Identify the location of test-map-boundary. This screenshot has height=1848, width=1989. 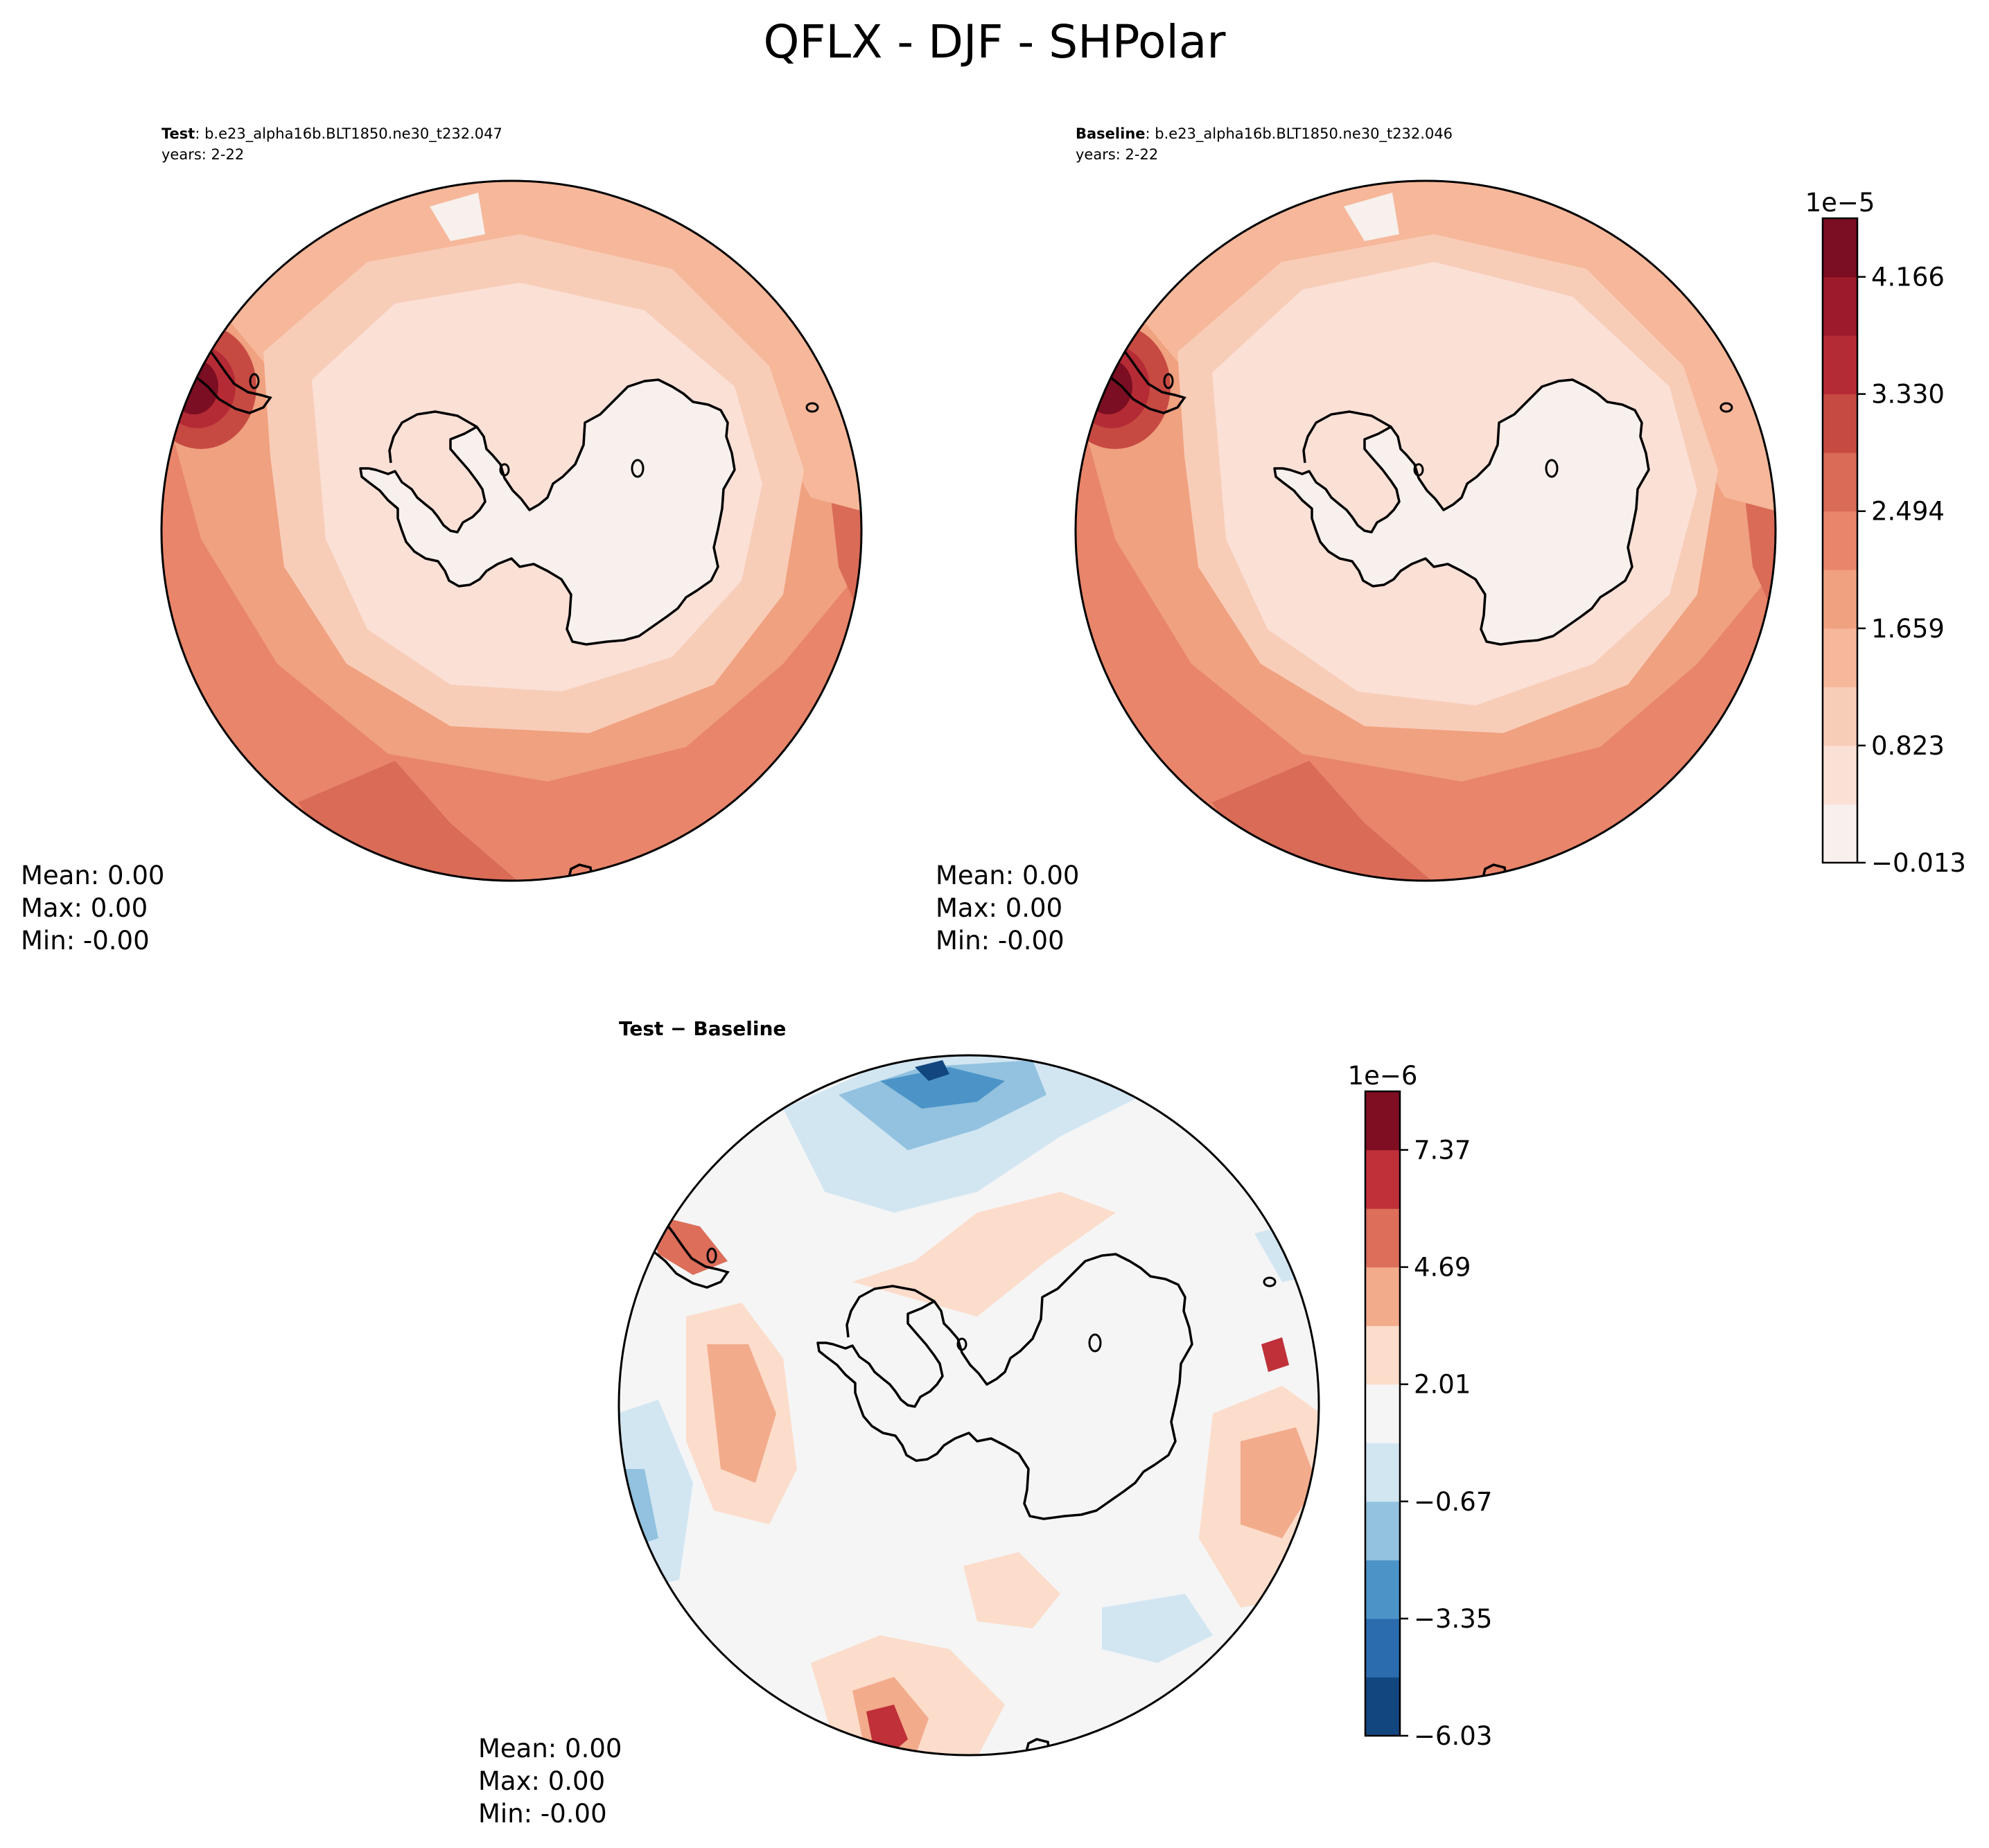
(511, 530).